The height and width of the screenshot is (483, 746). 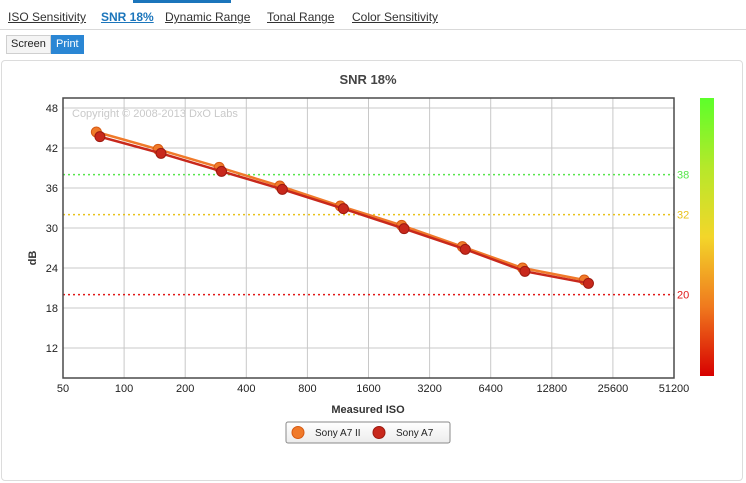 I want to click on y-tick-label: 36, so click(x=52, y=189).